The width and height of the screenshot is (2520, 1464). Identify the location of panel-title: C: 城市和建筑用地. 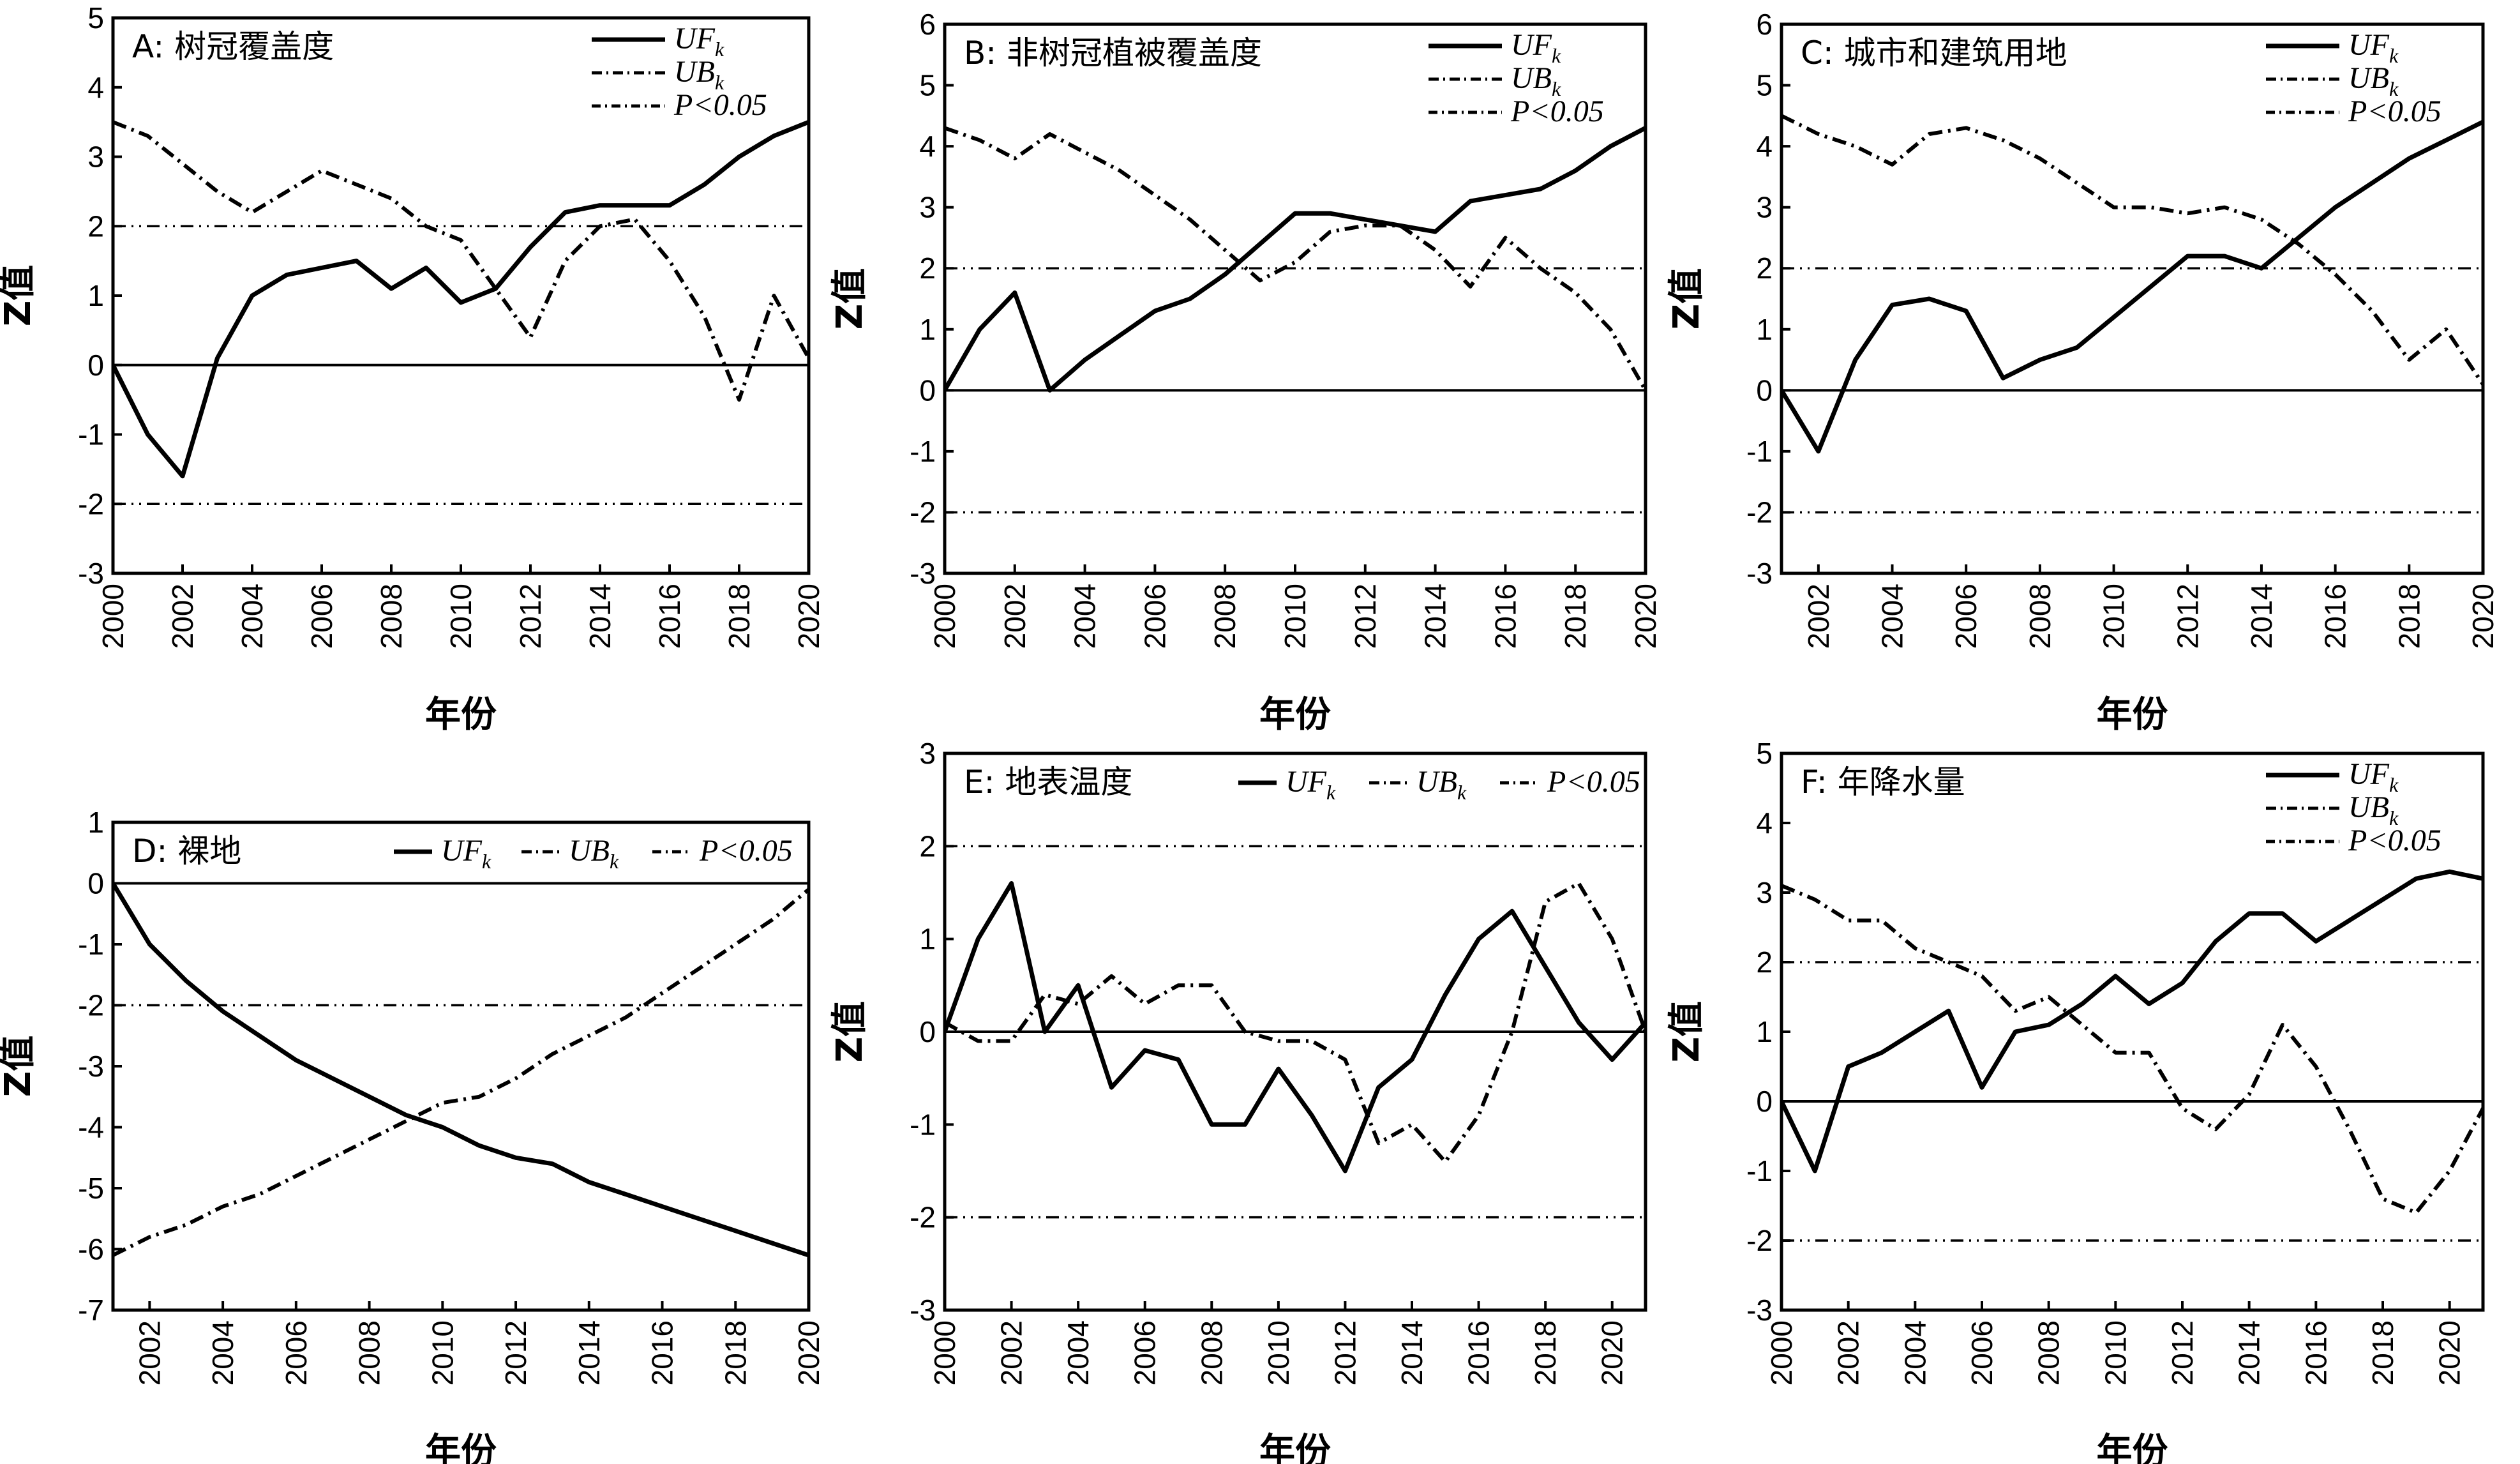
(1934, 53).